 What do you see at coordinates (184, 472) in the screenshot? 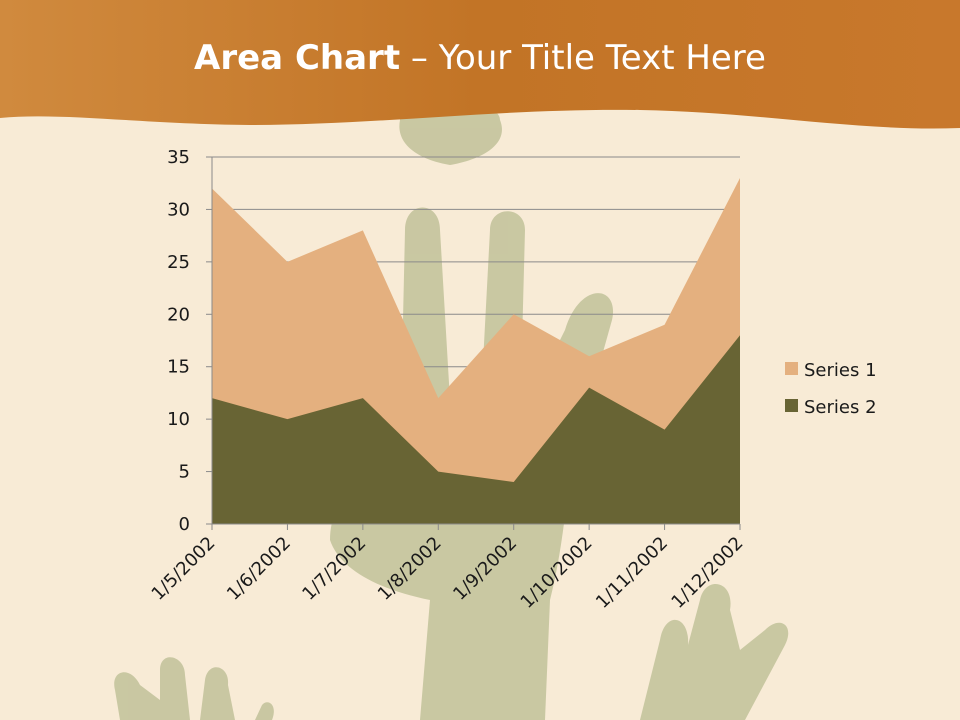
I see `y-tick-label: 5` at bounding box center [184, 472].